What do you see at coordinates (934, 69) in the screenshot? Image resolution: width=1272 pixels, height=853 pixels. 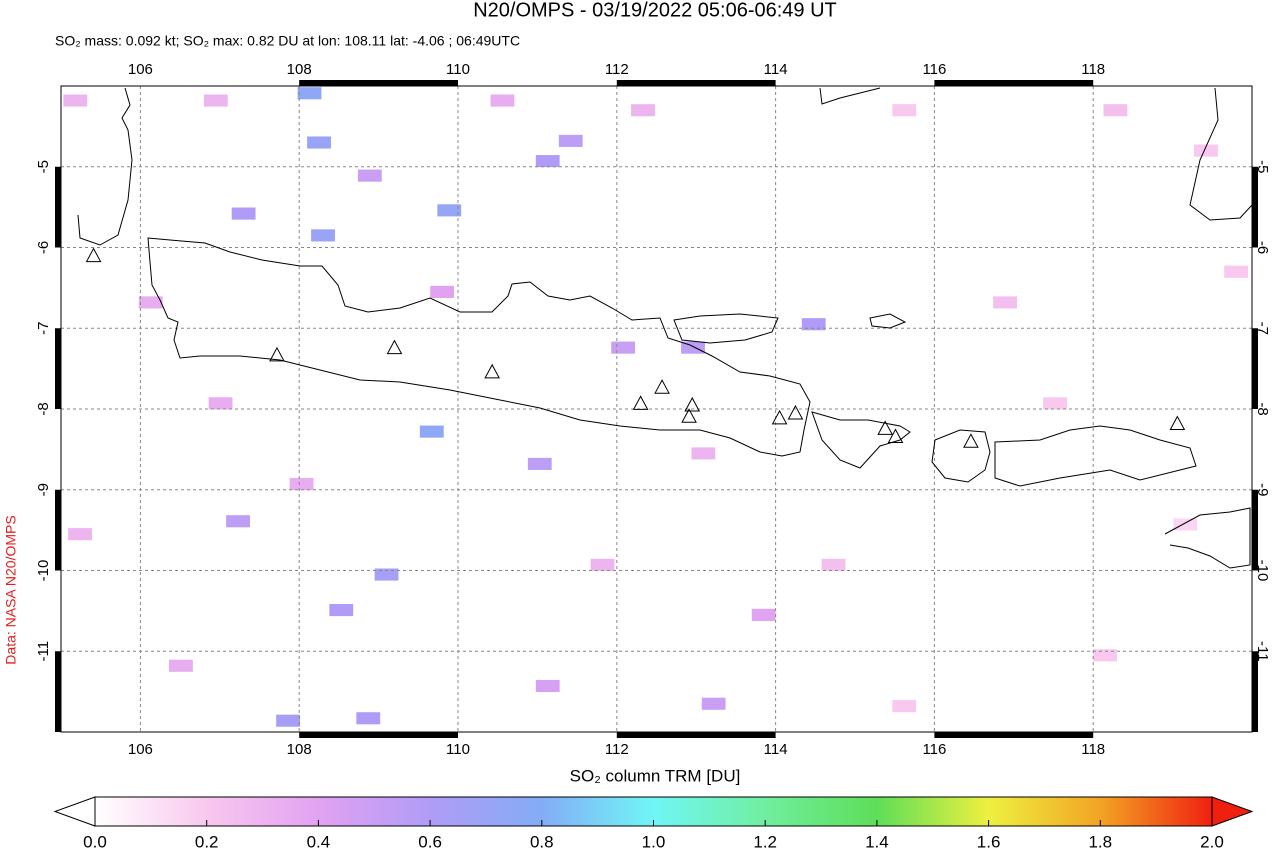 I see `x-tick-label: 116` at bounding box center [934, 69].